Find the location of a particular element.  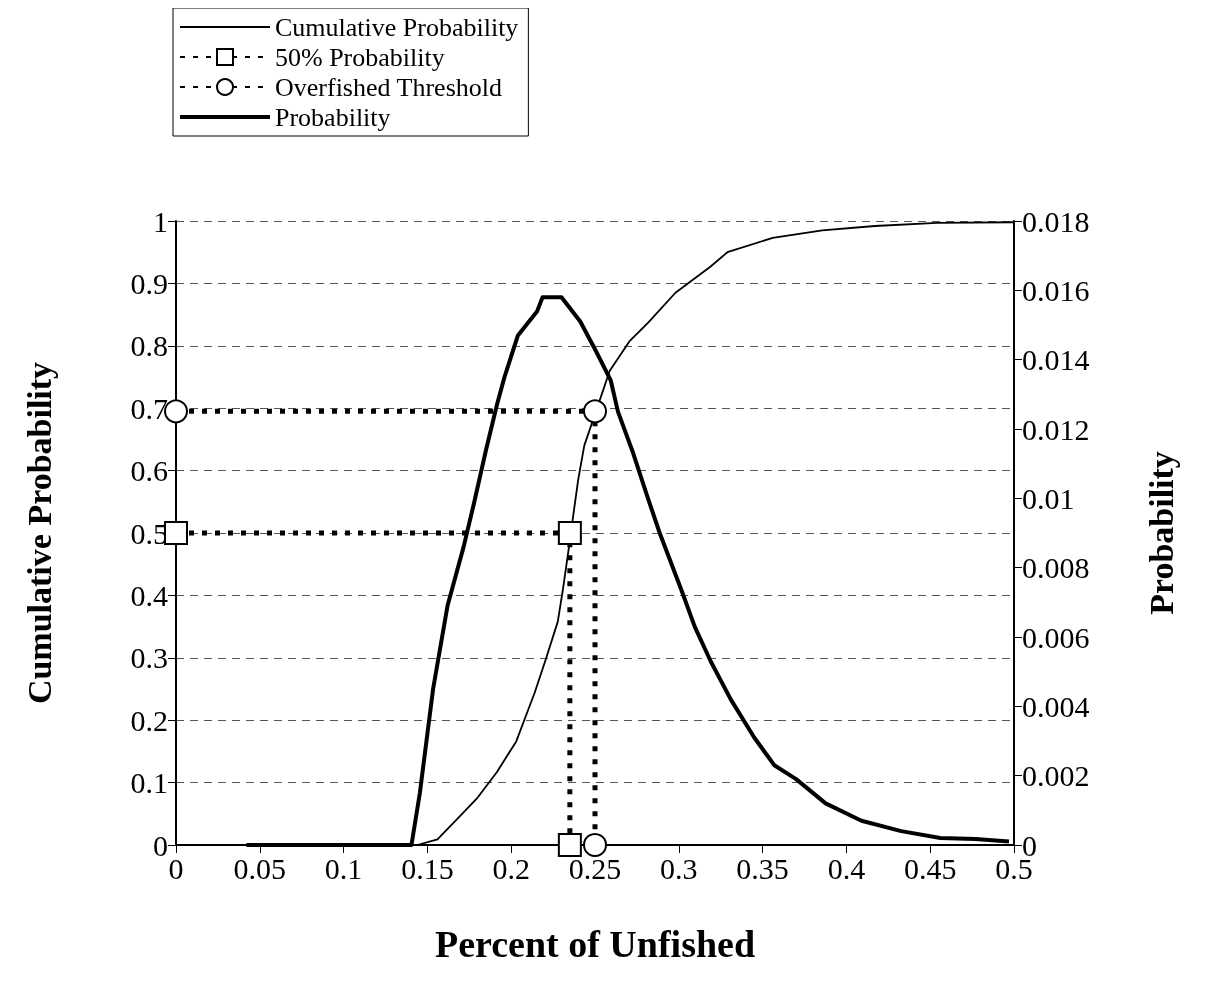

x-tick-label: 0.2 is located at coordinates (511, 868).